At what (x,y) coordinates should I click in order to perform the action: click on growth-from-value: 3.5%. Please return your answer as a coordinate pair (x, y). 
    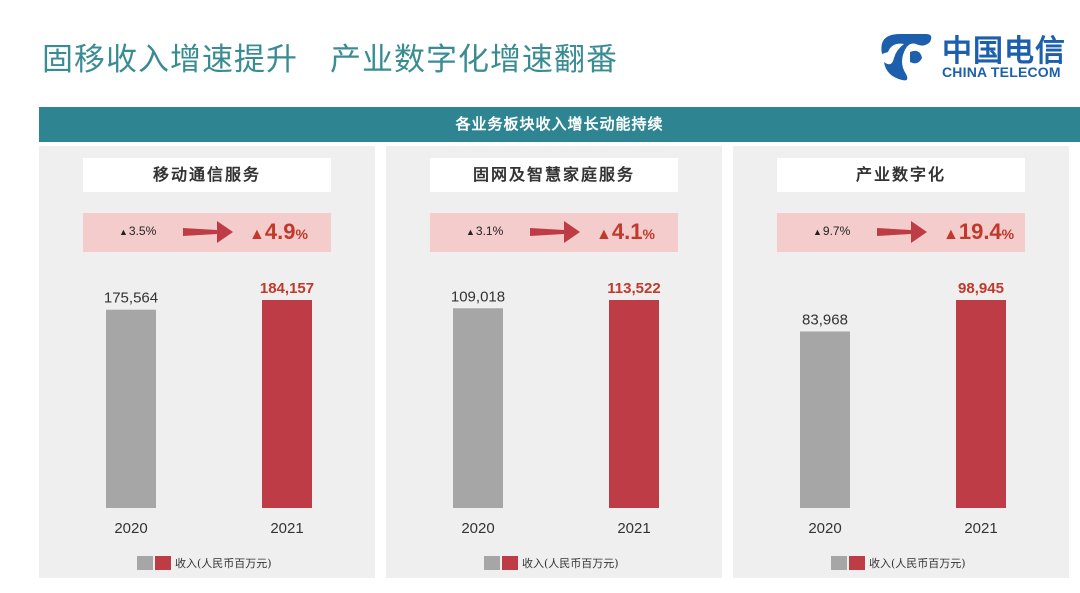
    Looking at the image, I should click on (142, 231).